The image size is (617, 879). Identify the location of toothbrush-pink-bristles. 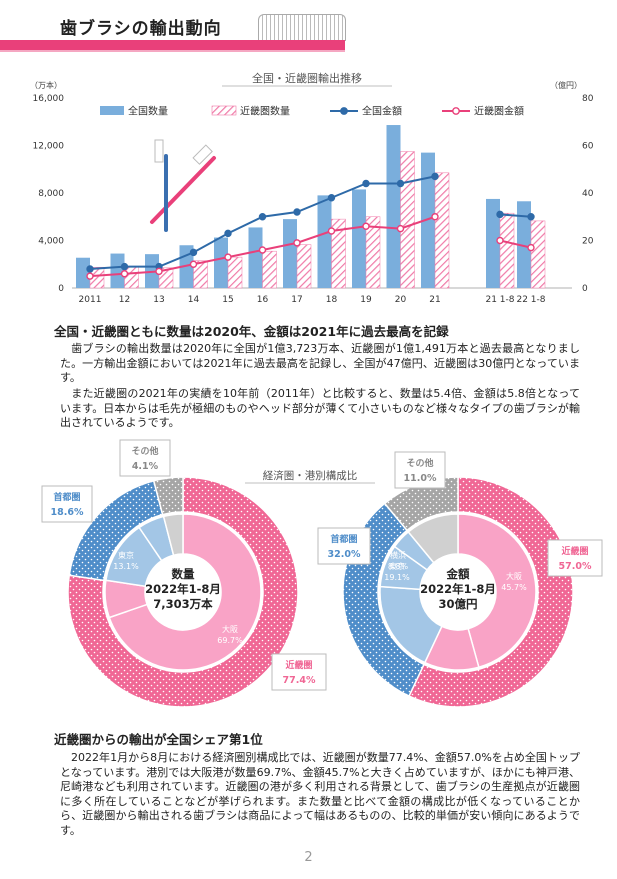
(202, 154).